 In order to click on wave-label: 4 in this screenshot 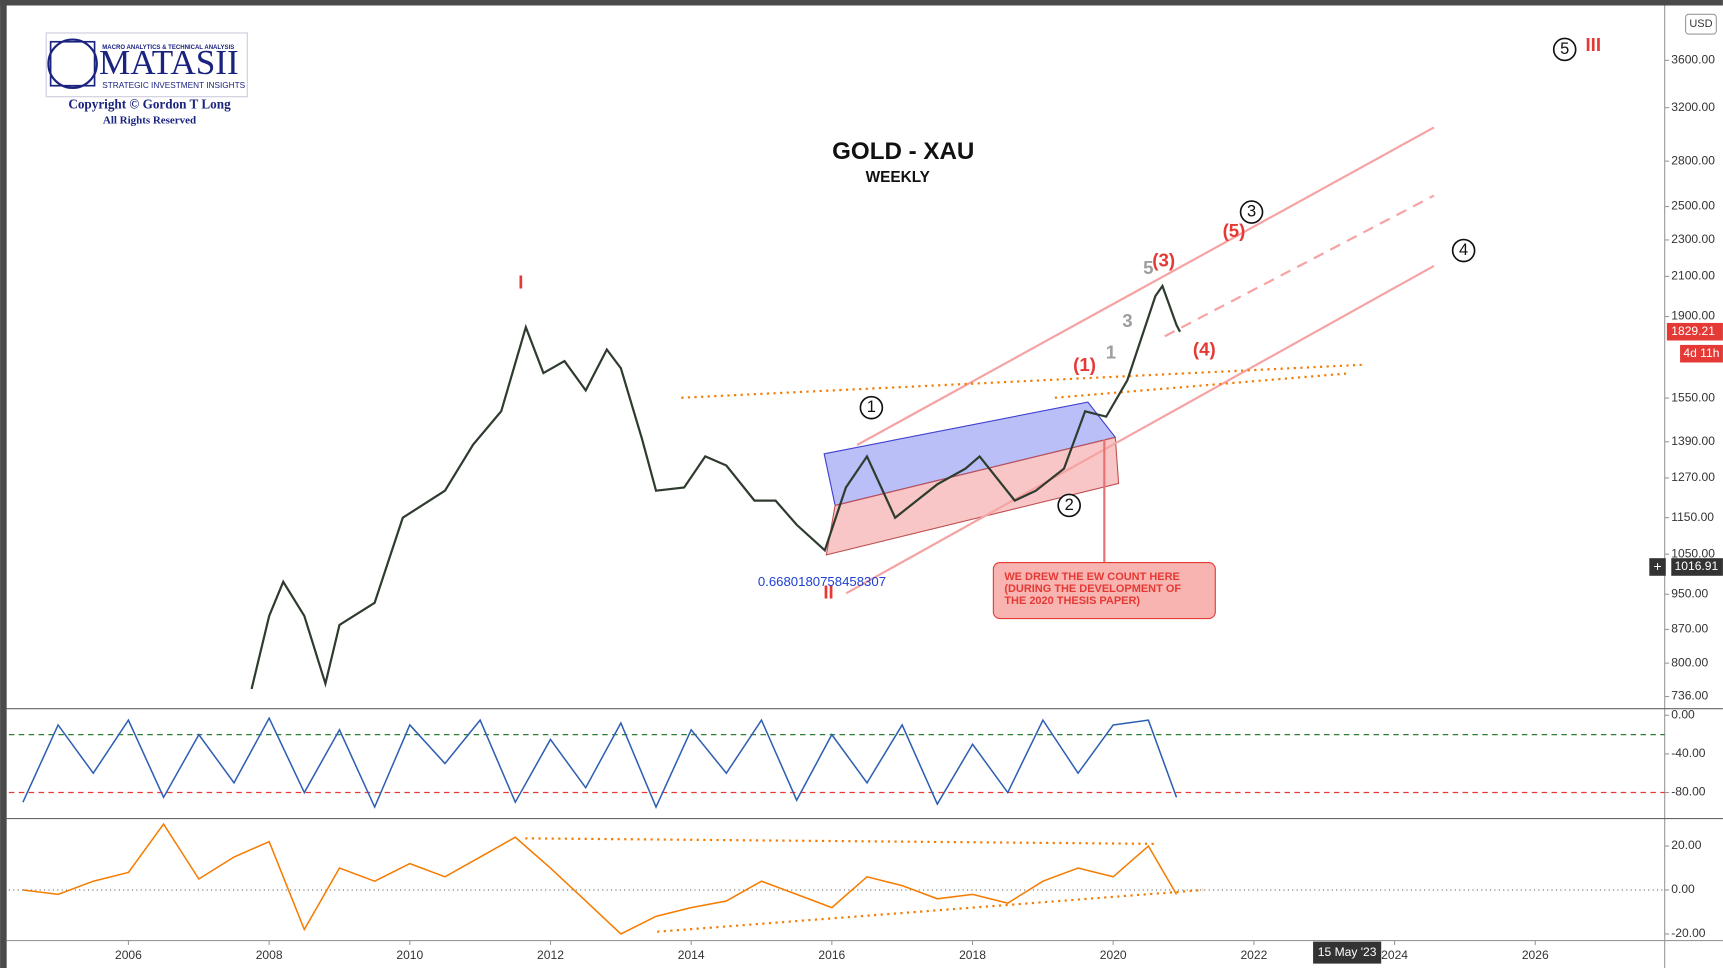, I will do `click(1463, 250)`.